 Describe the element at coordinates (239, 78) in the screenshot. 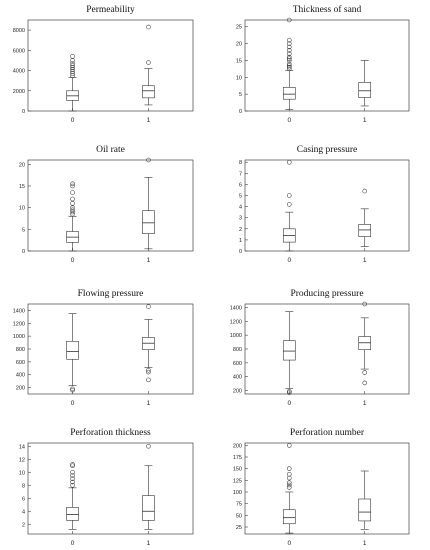

I see `y-tick-label: 10` at that location.